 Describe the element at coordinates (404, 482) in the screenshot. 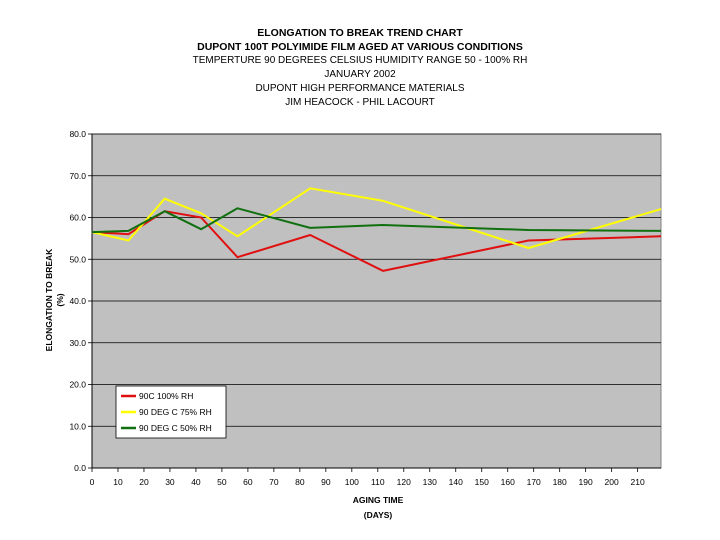

I see `x-tick-label: 120` at that location.